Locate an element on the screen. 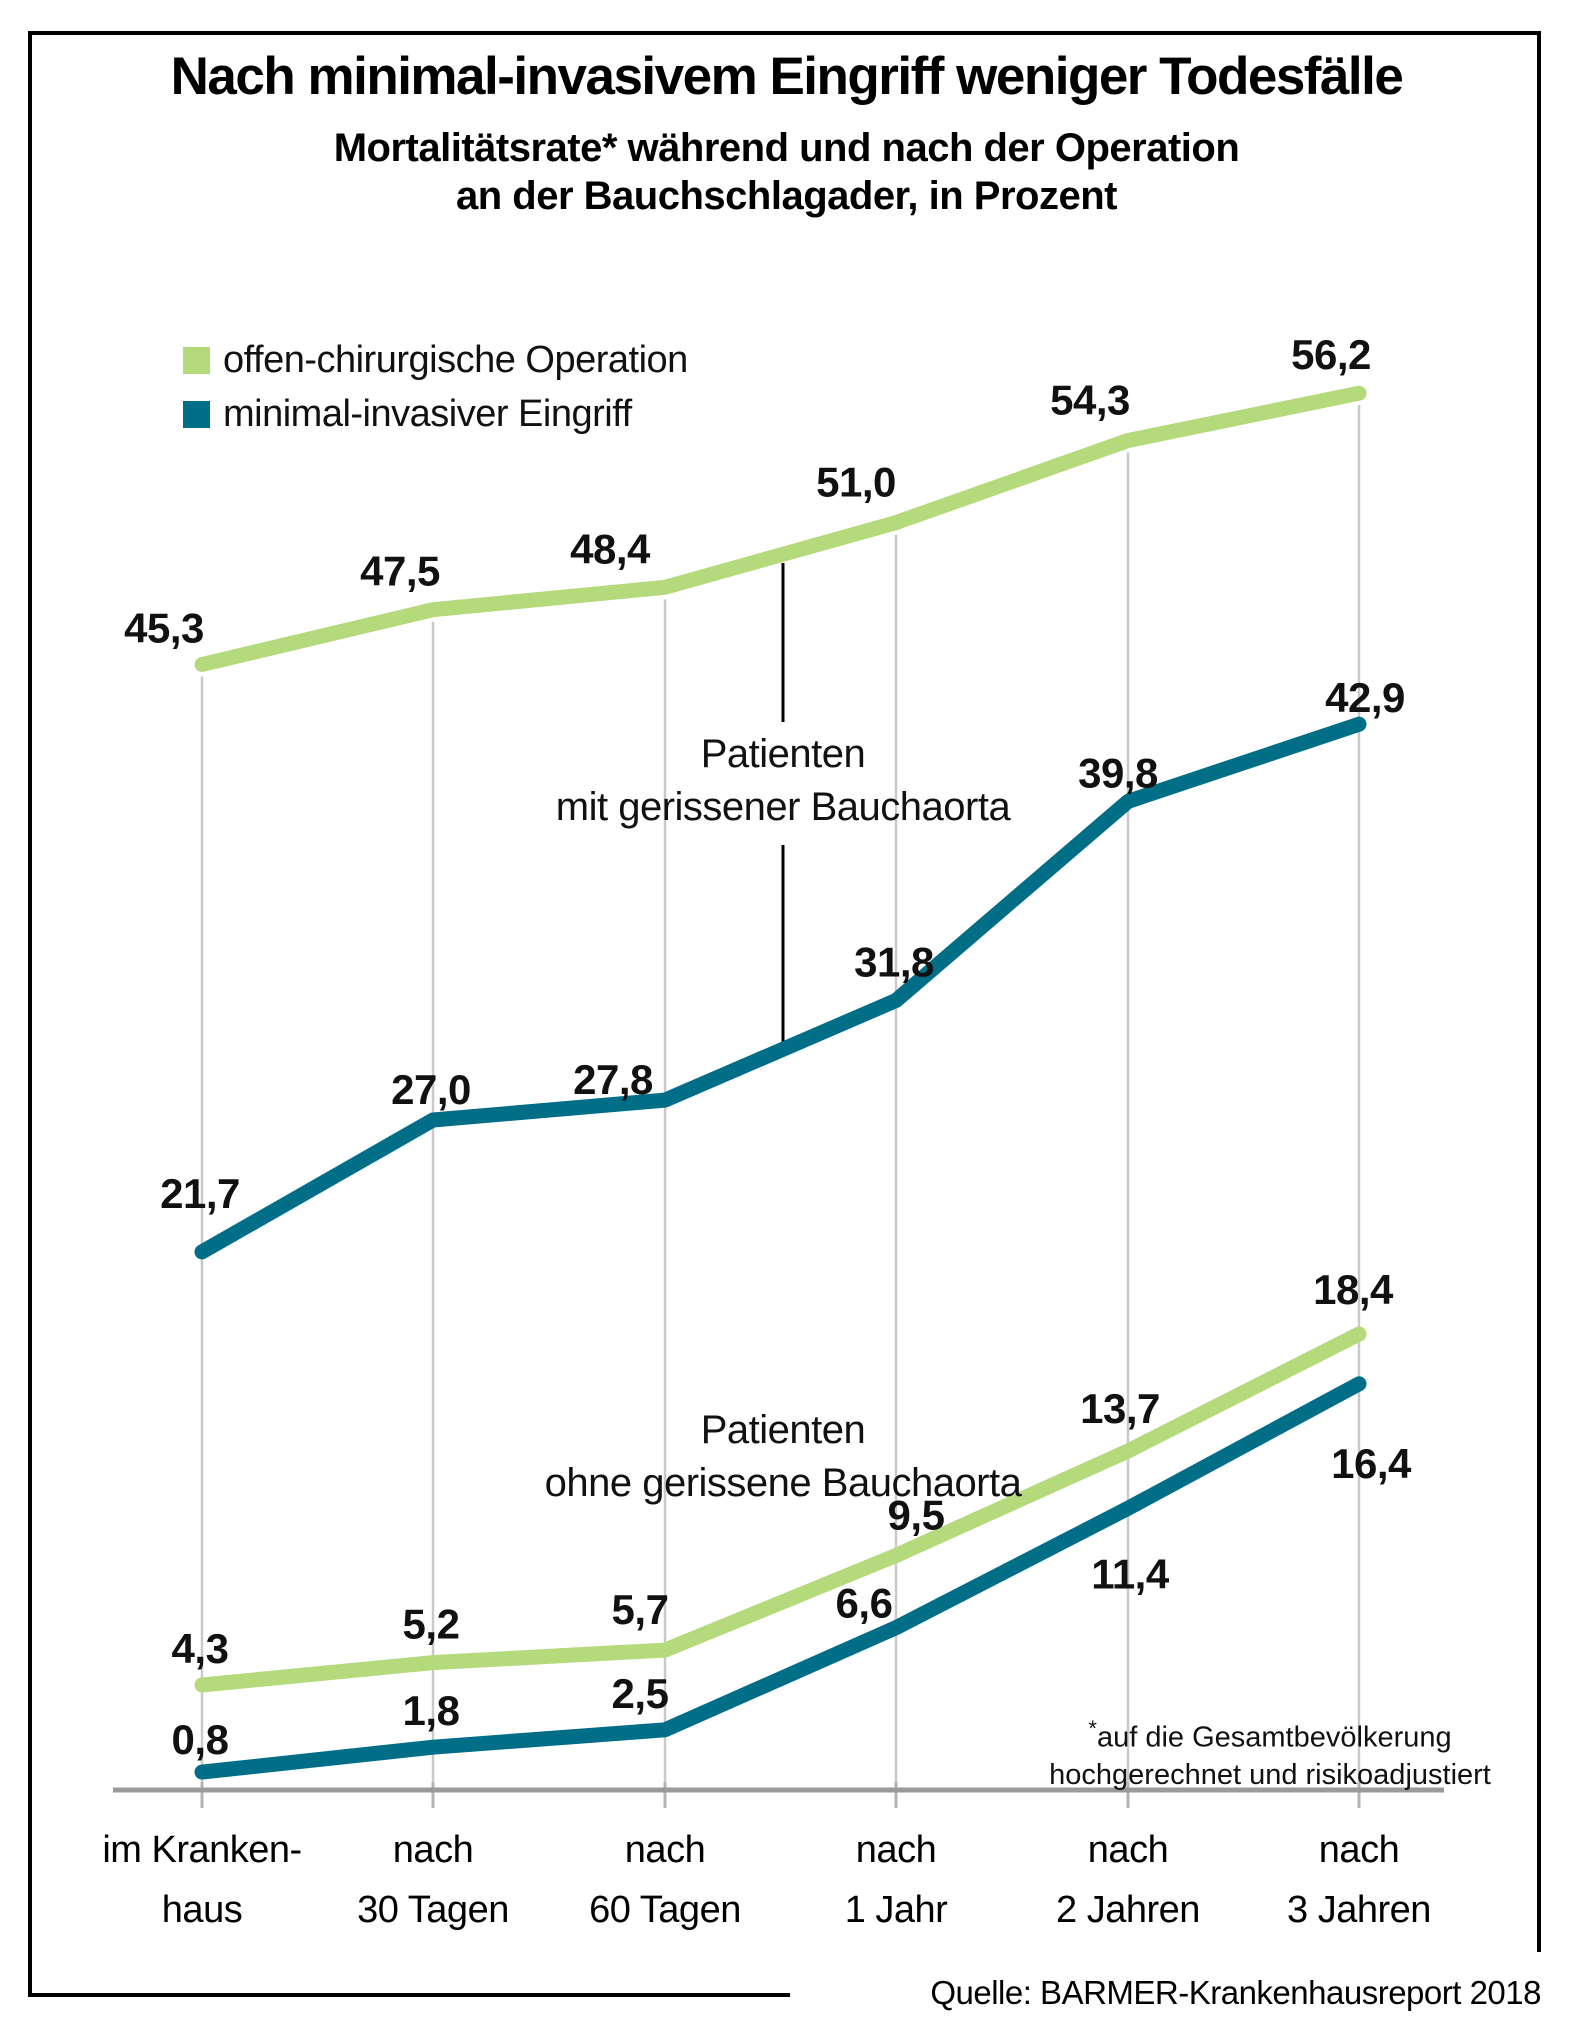 The width and height of the screenshot is (1573, 2030). legend-swatch-green is located at coordinates (196, 360).